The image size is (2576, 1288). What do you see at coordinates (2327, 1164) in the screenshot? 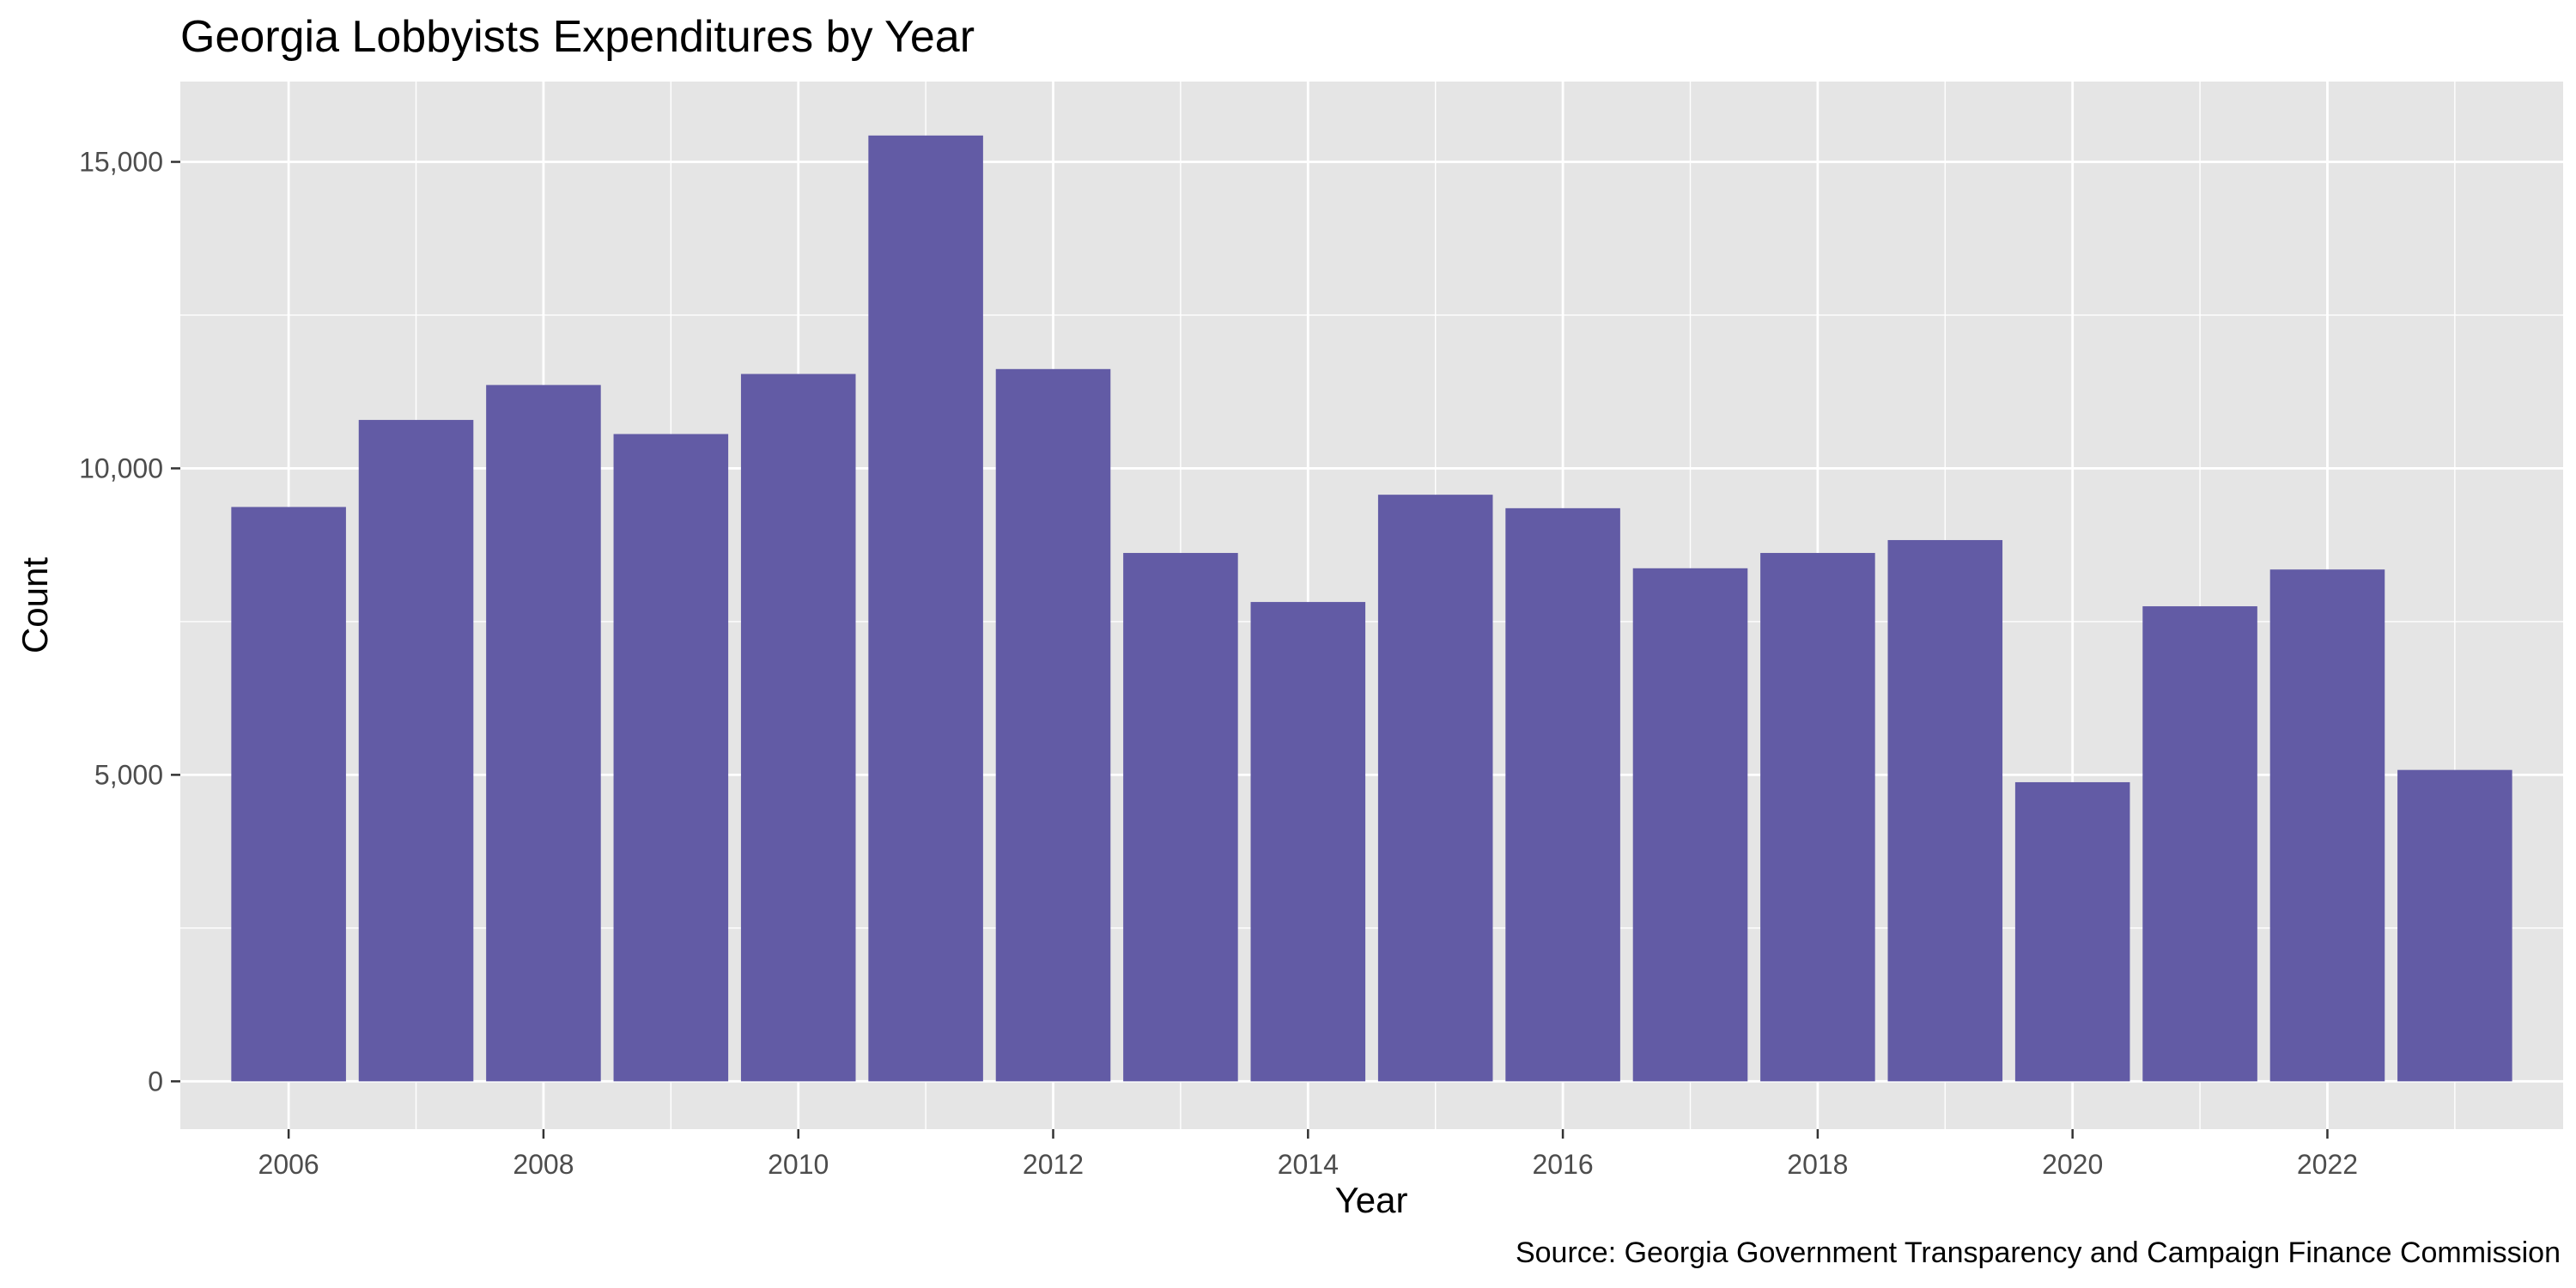
I see `x-tick-label: 2022` at bounding box center [2327, 1164].